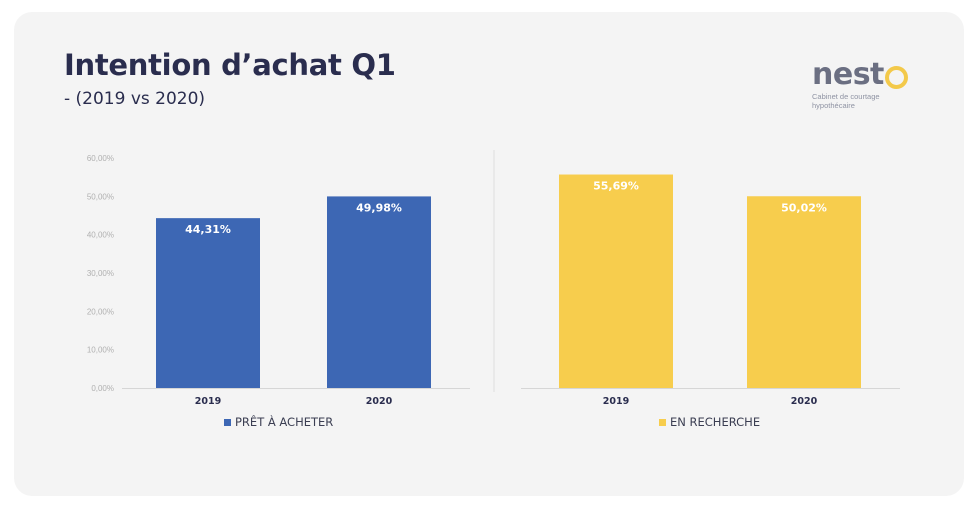  Describe the element at coordinates (848, 74) in the screenshot. I see `logo-word: nest` at that location.